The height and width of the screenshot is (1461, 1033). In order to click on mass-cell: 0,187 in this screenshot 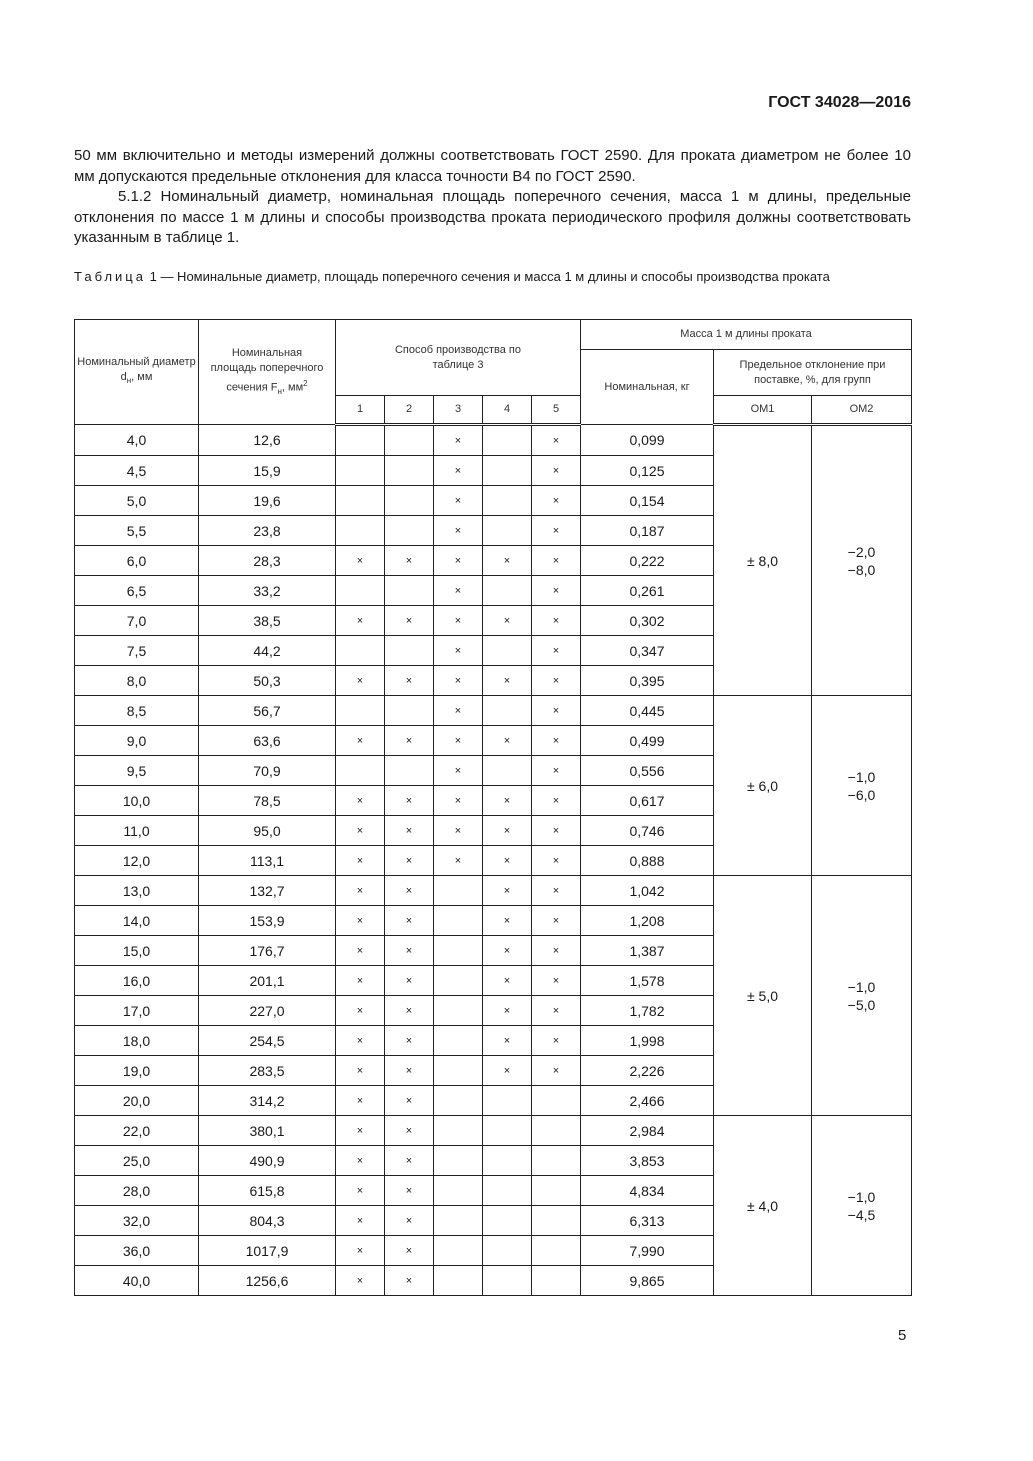, I will do `click(647, 530)`.